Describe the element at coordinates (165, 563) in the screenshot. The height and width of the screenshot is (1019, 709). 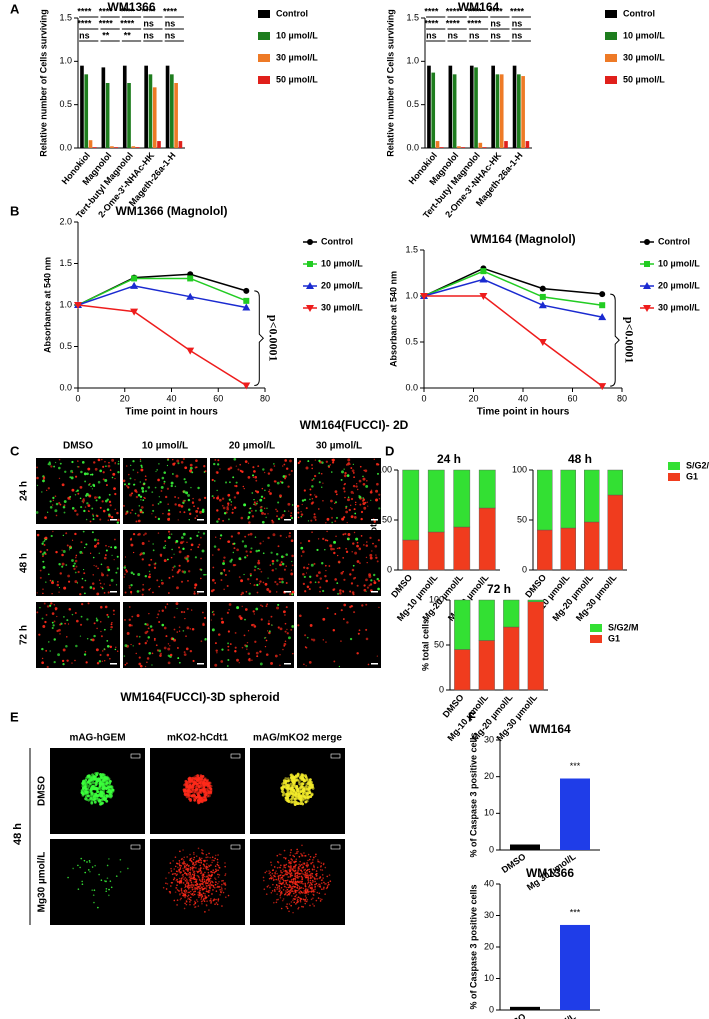
I see `micrograph` at that location.